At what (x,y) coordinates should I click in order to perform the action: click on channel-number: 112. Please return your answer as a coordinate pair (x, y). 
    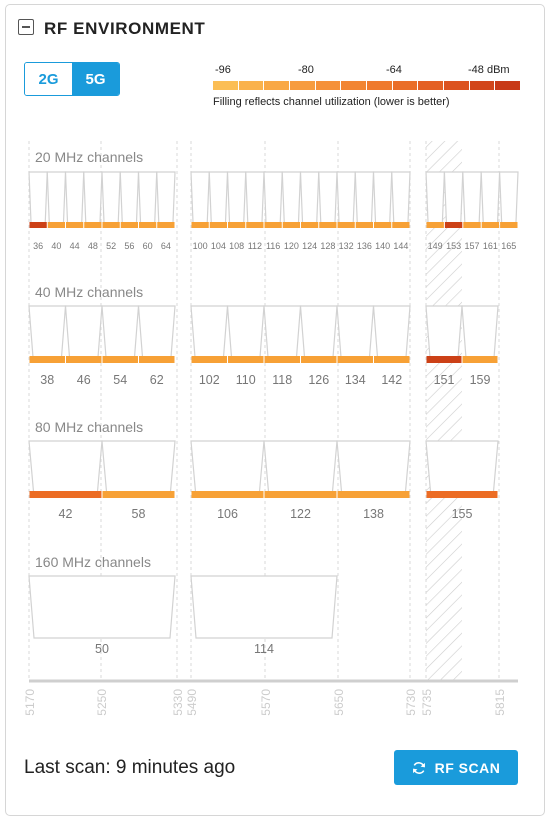
    Looking at the image, I should click on (255, 246).